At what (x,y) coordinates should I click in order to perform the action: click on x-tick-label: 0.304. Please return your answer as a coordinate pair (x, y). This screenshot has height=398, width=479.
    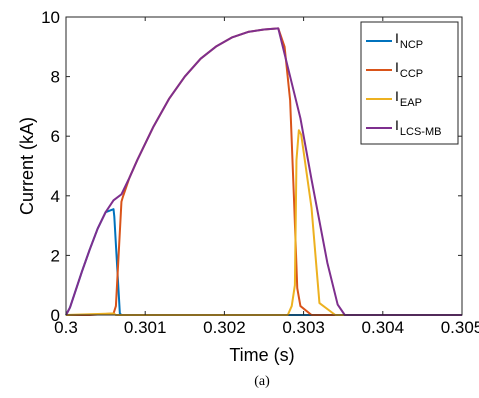
    Looking at the image, I should click on (383, 327).